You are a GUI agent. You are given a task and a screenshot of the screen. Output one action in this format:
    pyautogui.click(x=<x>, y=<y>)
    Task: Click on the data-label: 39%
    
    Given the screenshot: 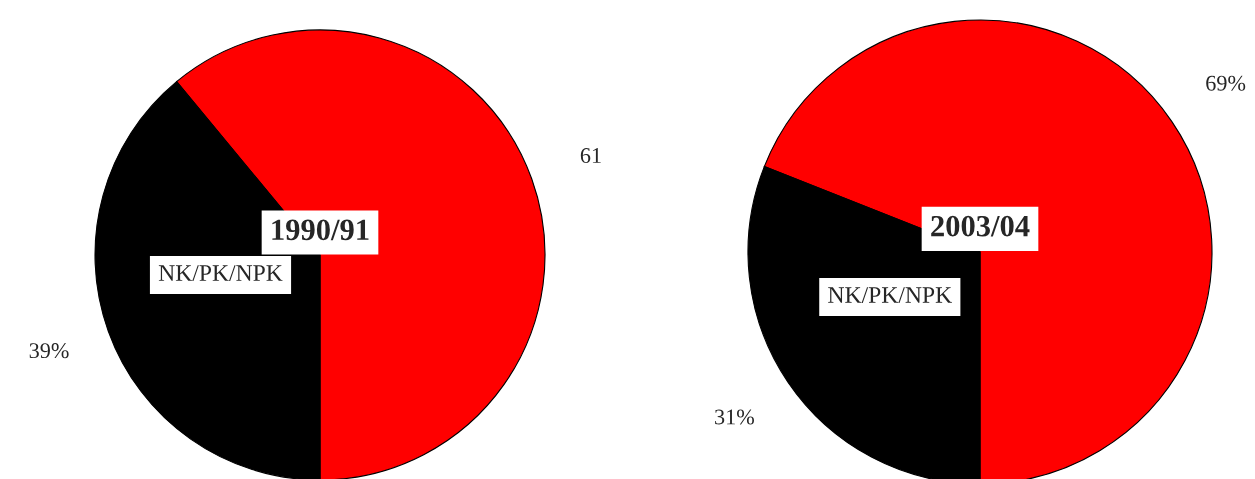 What is the action you would take?
    pyautogui.click(x=49, y=351)
    